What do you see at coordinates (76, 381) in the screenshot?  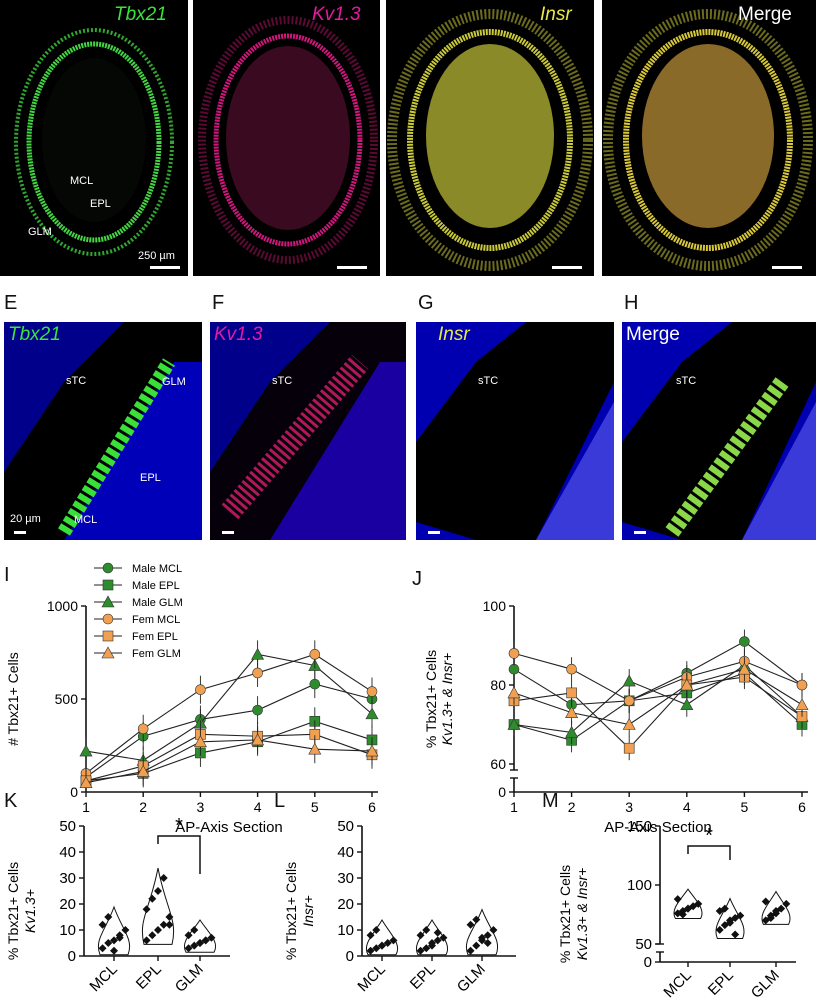 I see `label-stc: sTC` at bounding box center [76, 381].